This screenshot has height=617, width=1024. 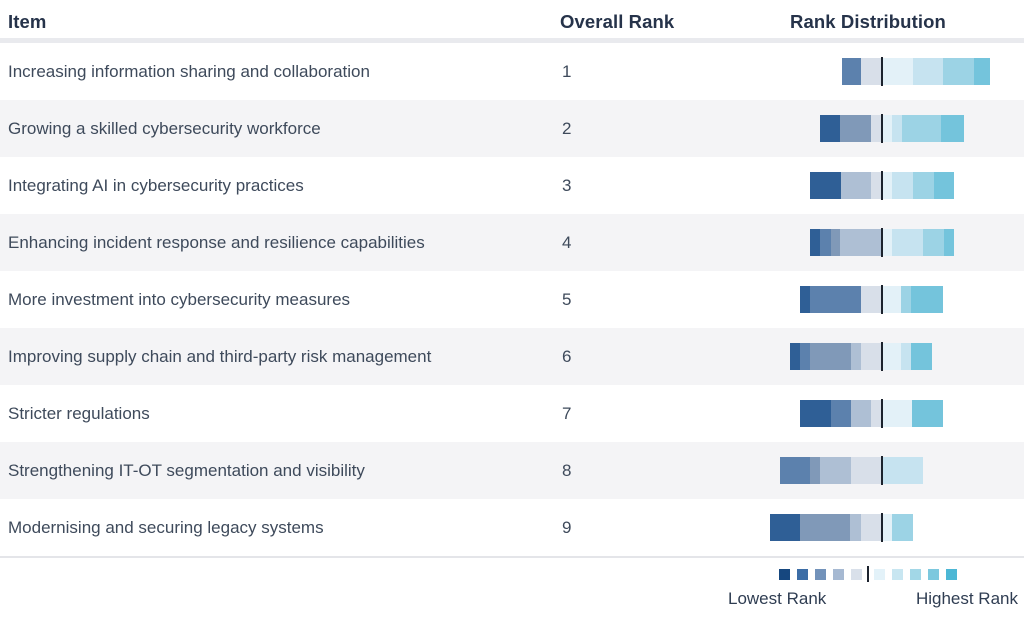 I want to click on overall-rank-value: 2, so click(x=567, y=128).